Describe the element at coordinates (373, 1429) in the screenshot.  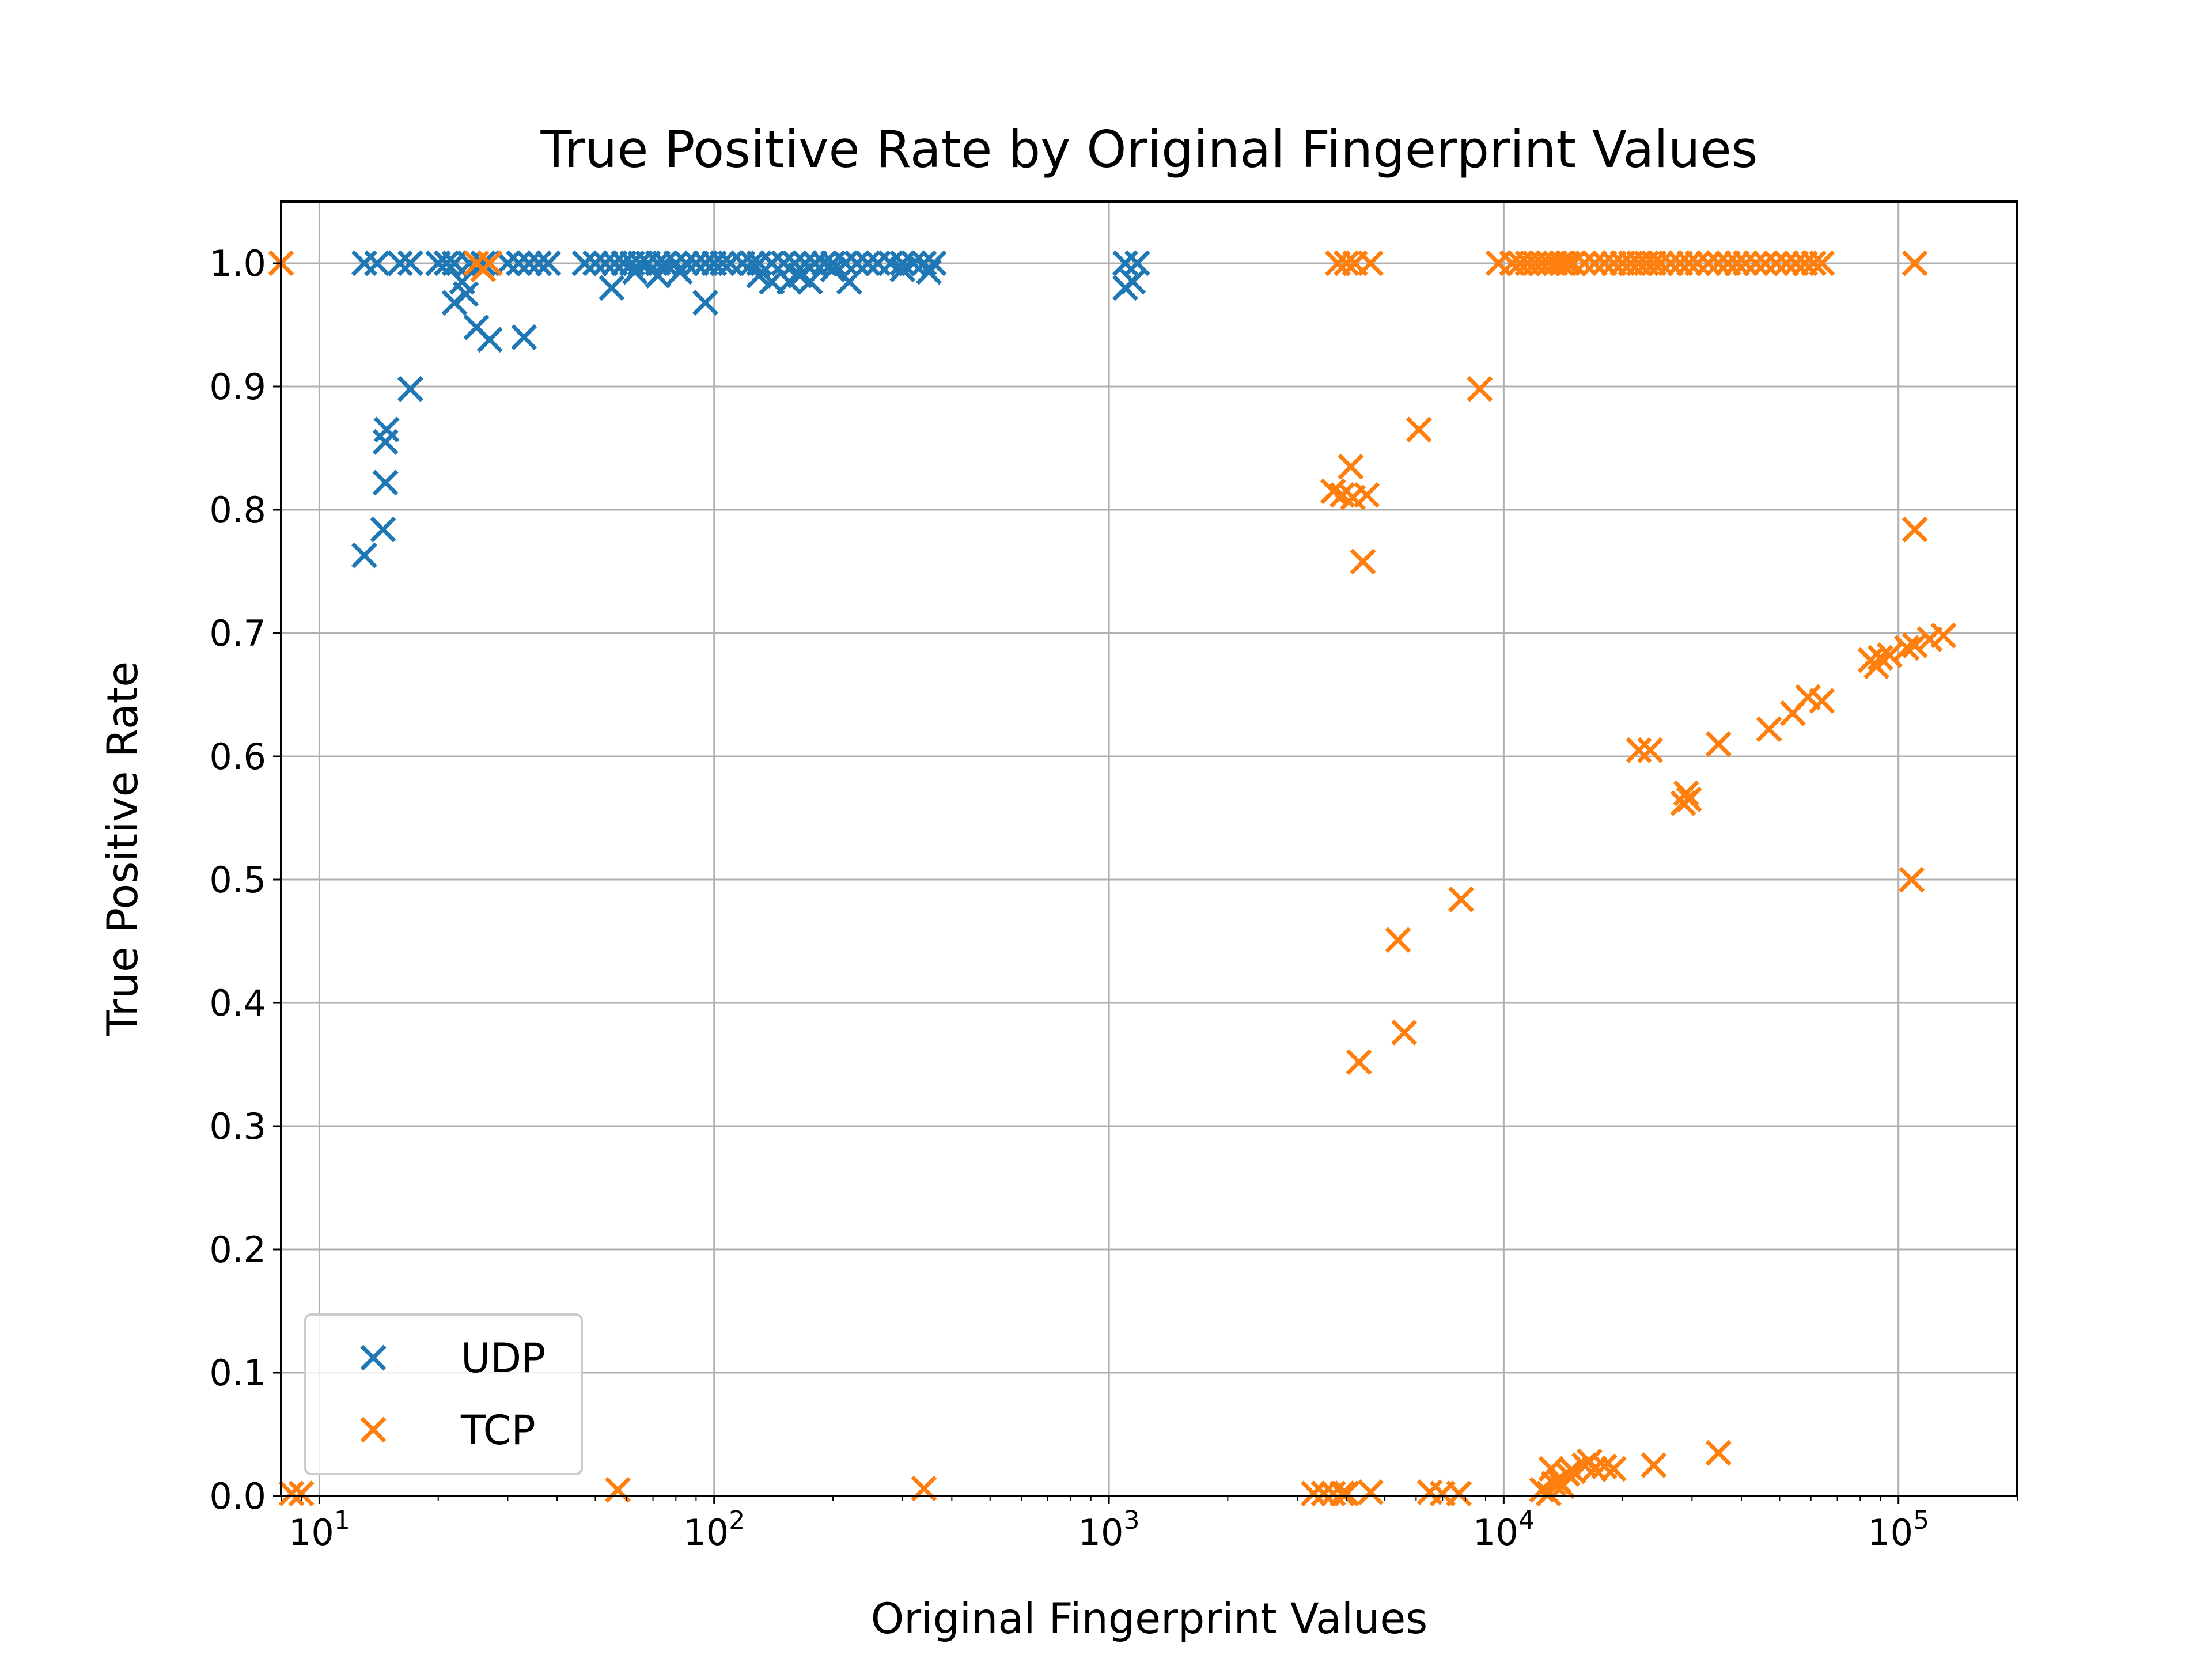
I see `legend-marker-tcp` at that location.